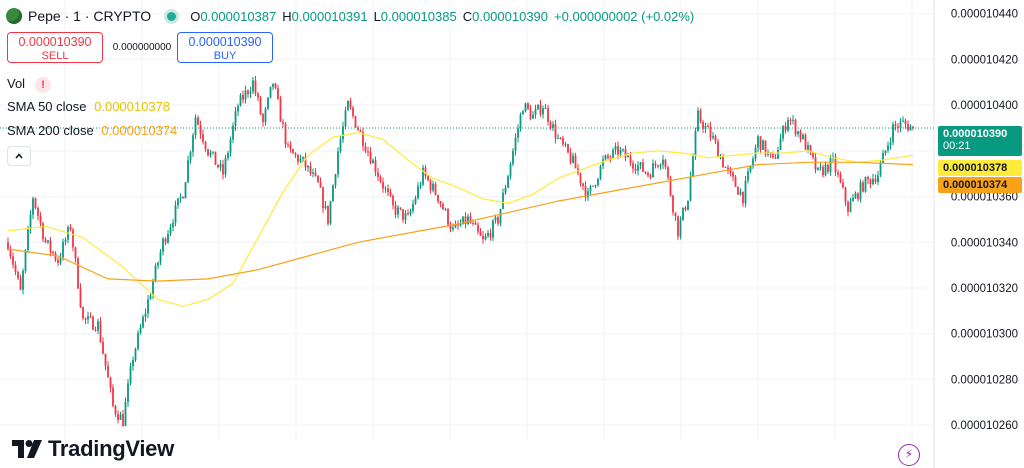 The width and height of the screenshot is (1024, 468). What do you see at coordinates (957, 146) in the screenshot?
I see `countdown-value: 00:21` at bounding box center [957, 146].